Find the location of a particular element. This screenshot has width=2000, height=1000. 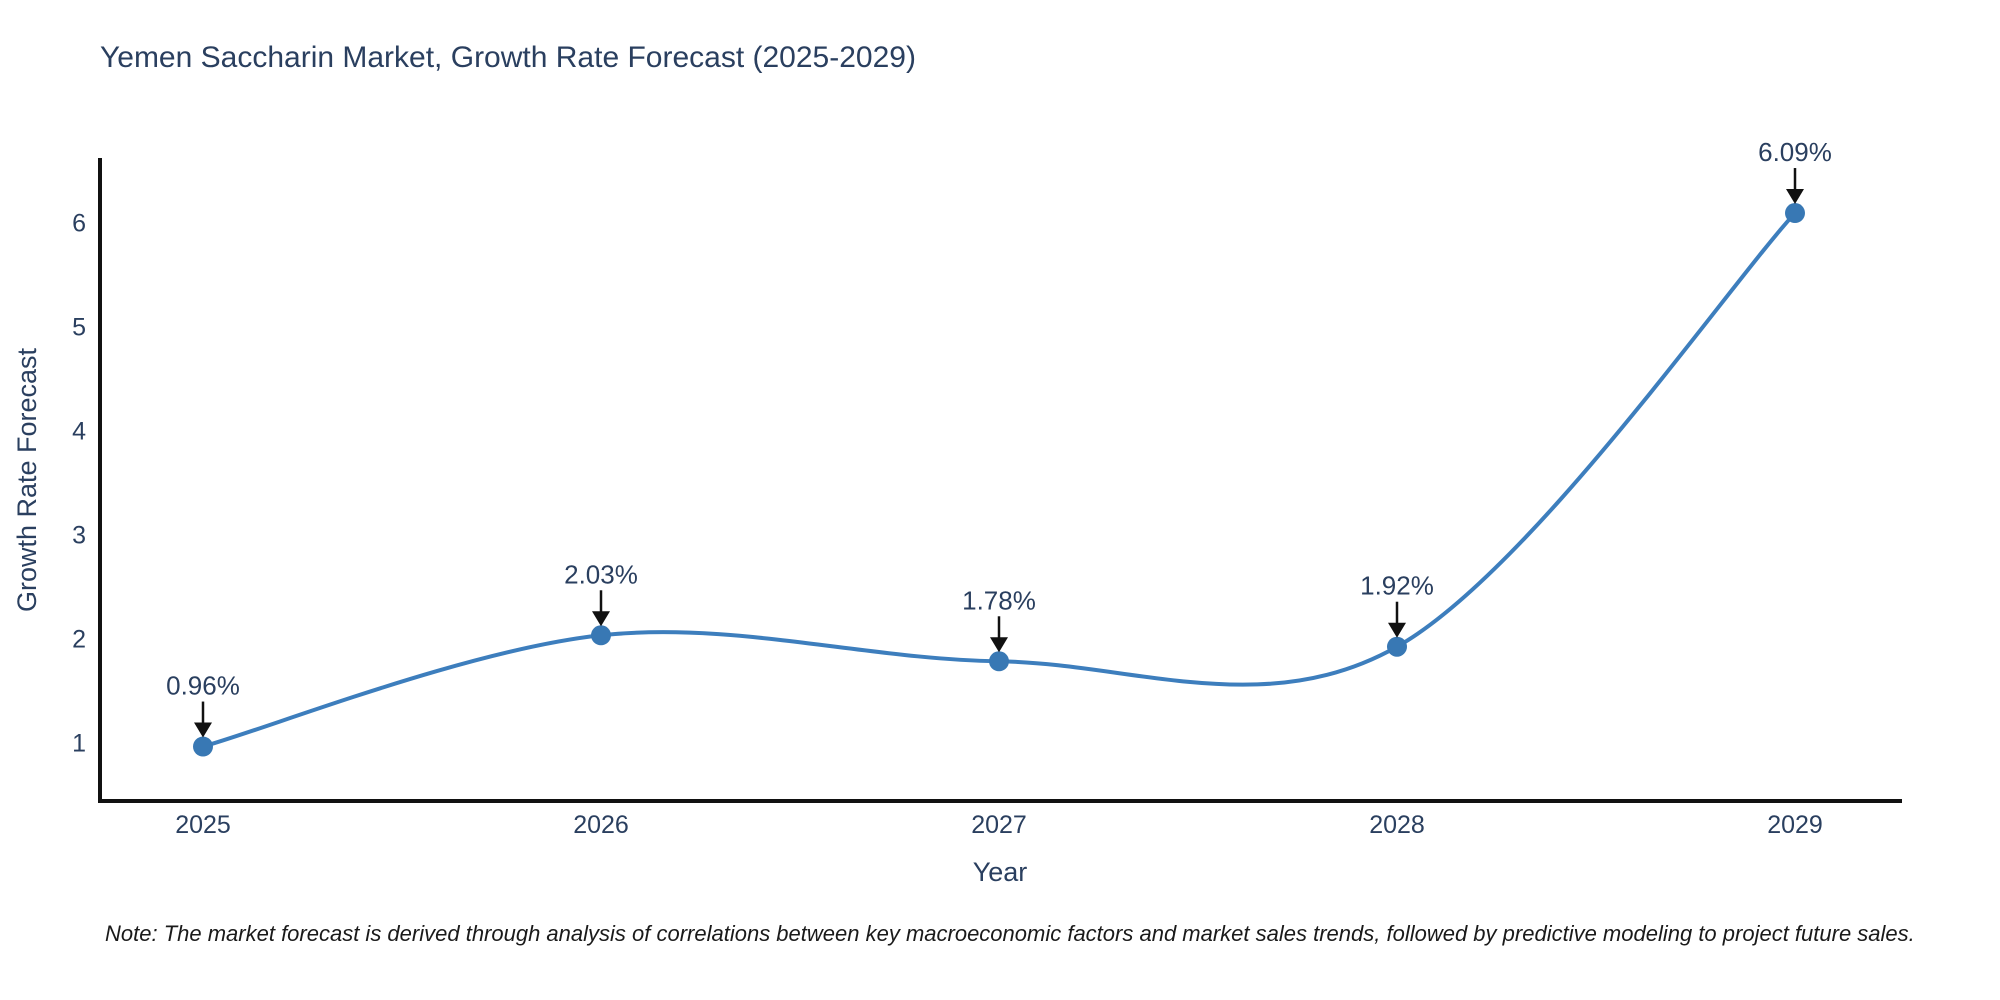

point-annotation-label: 0.96% is located at coordinates (203, 686).